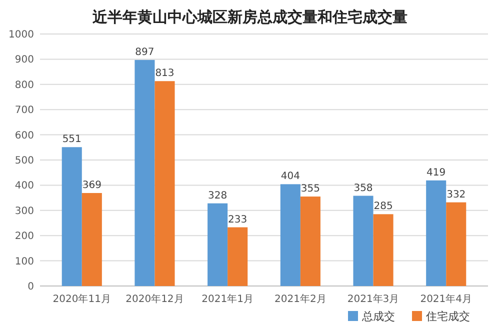 This screenshot has height=330, width=500. Describe the element at coordinates (218, 196) in the screenshot. I see `data-label: 328` at that location.